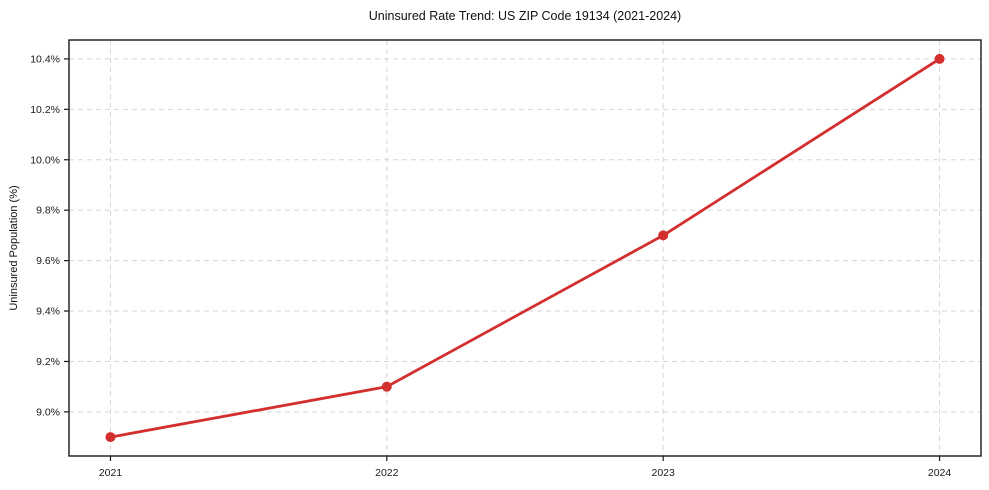  I want to click on y-axis-label: Uninsured Population (%), so click(14, 248).